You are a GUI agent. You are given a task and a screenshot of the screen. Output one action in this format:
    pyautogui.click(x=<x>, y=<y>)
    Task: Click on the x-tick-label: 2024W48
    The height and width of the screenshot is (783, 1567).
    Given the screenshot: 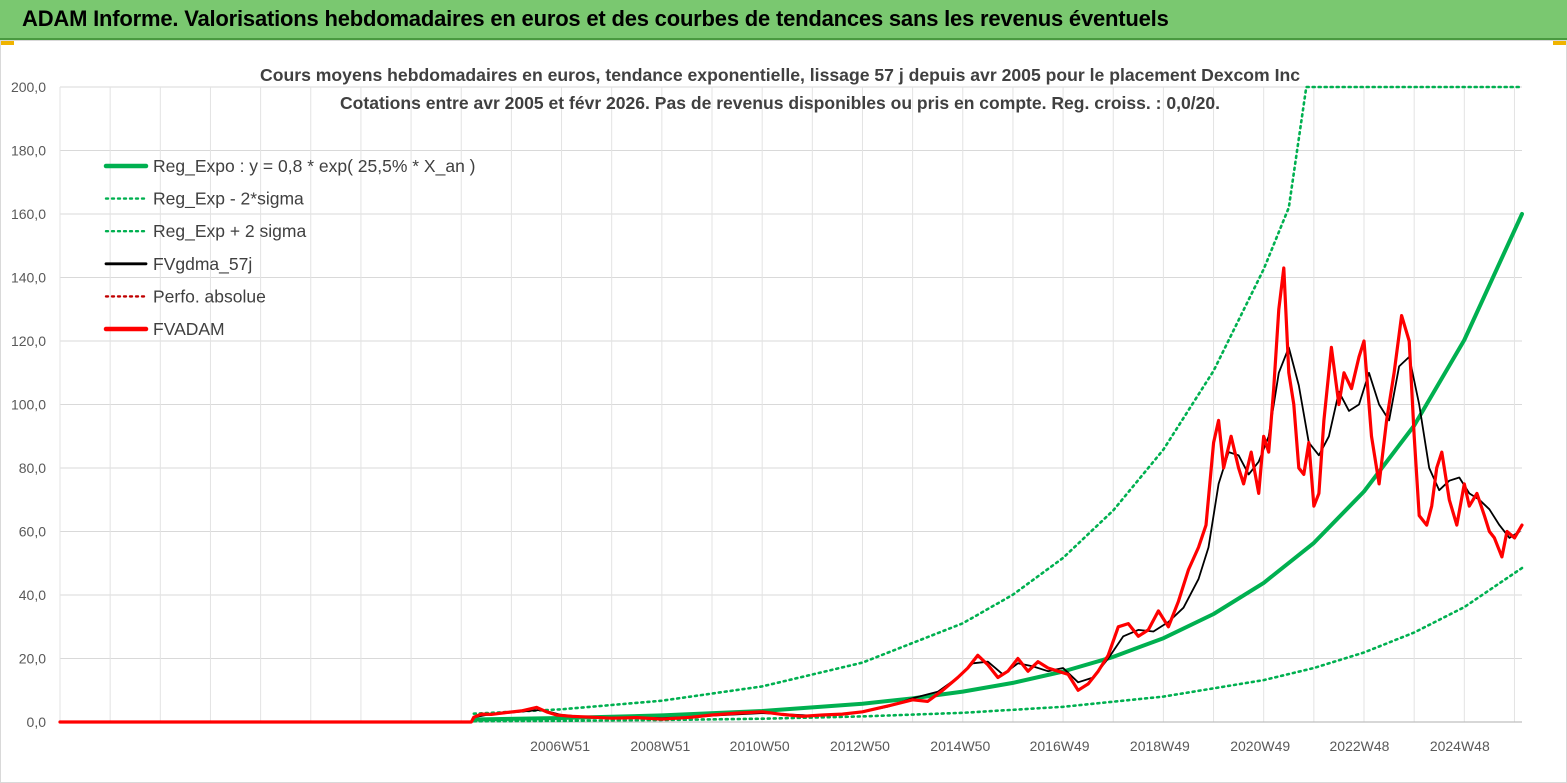 What is the action you would take?
    pyautogui.click(x=1460, y=746)
    